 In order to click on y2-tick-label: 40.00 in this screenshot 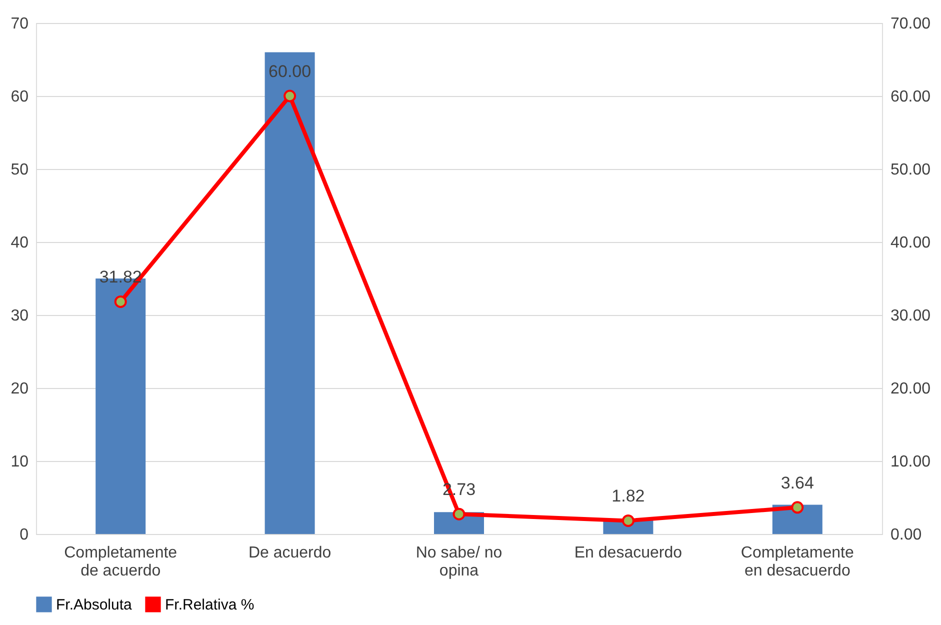, I will do `click(910, 243)`.